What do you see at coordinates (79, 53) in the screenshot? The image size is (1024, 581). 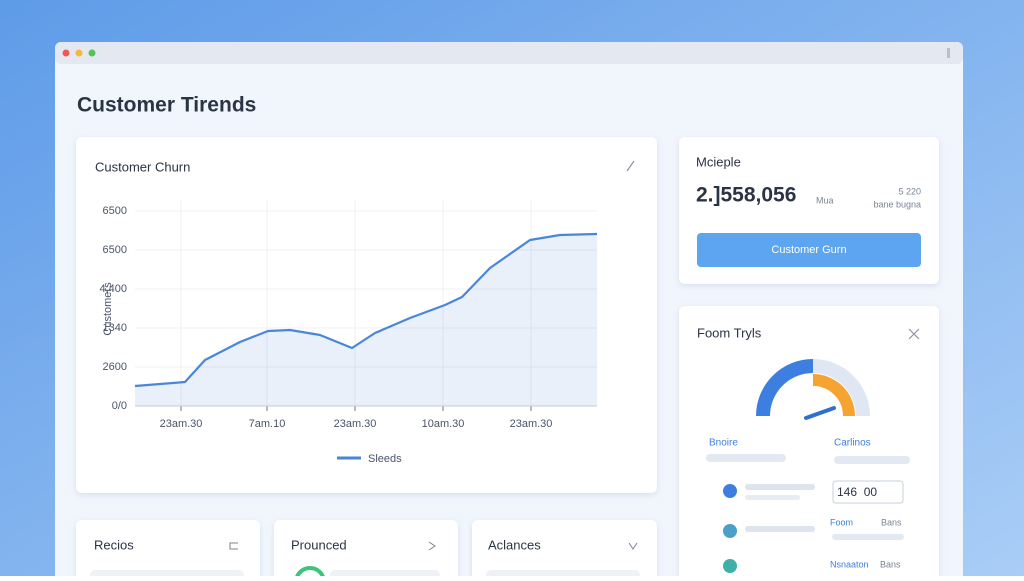 I see `minimize-dot` at bounding box center [79, 53].